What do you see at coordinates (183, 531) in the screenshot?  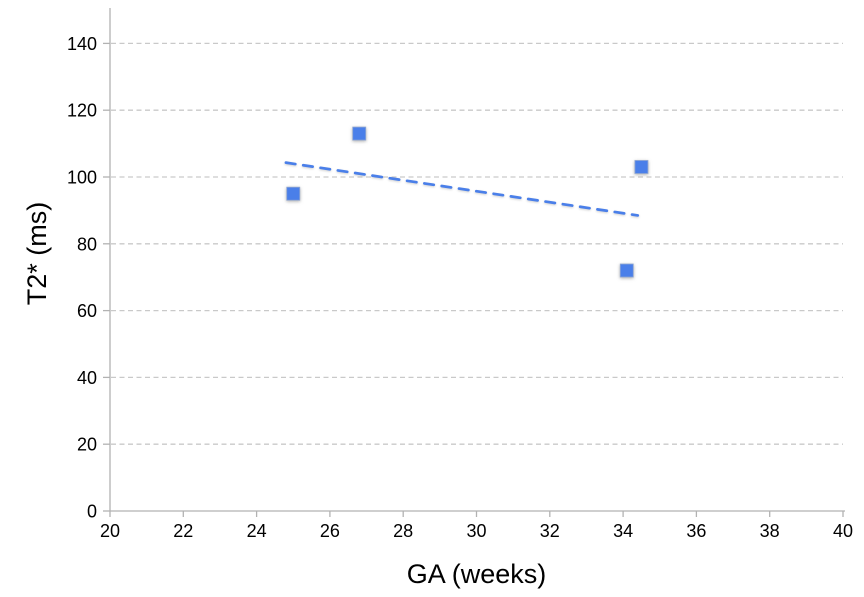 I see `x-tick-label: 22` at bounding box center [183, 531].